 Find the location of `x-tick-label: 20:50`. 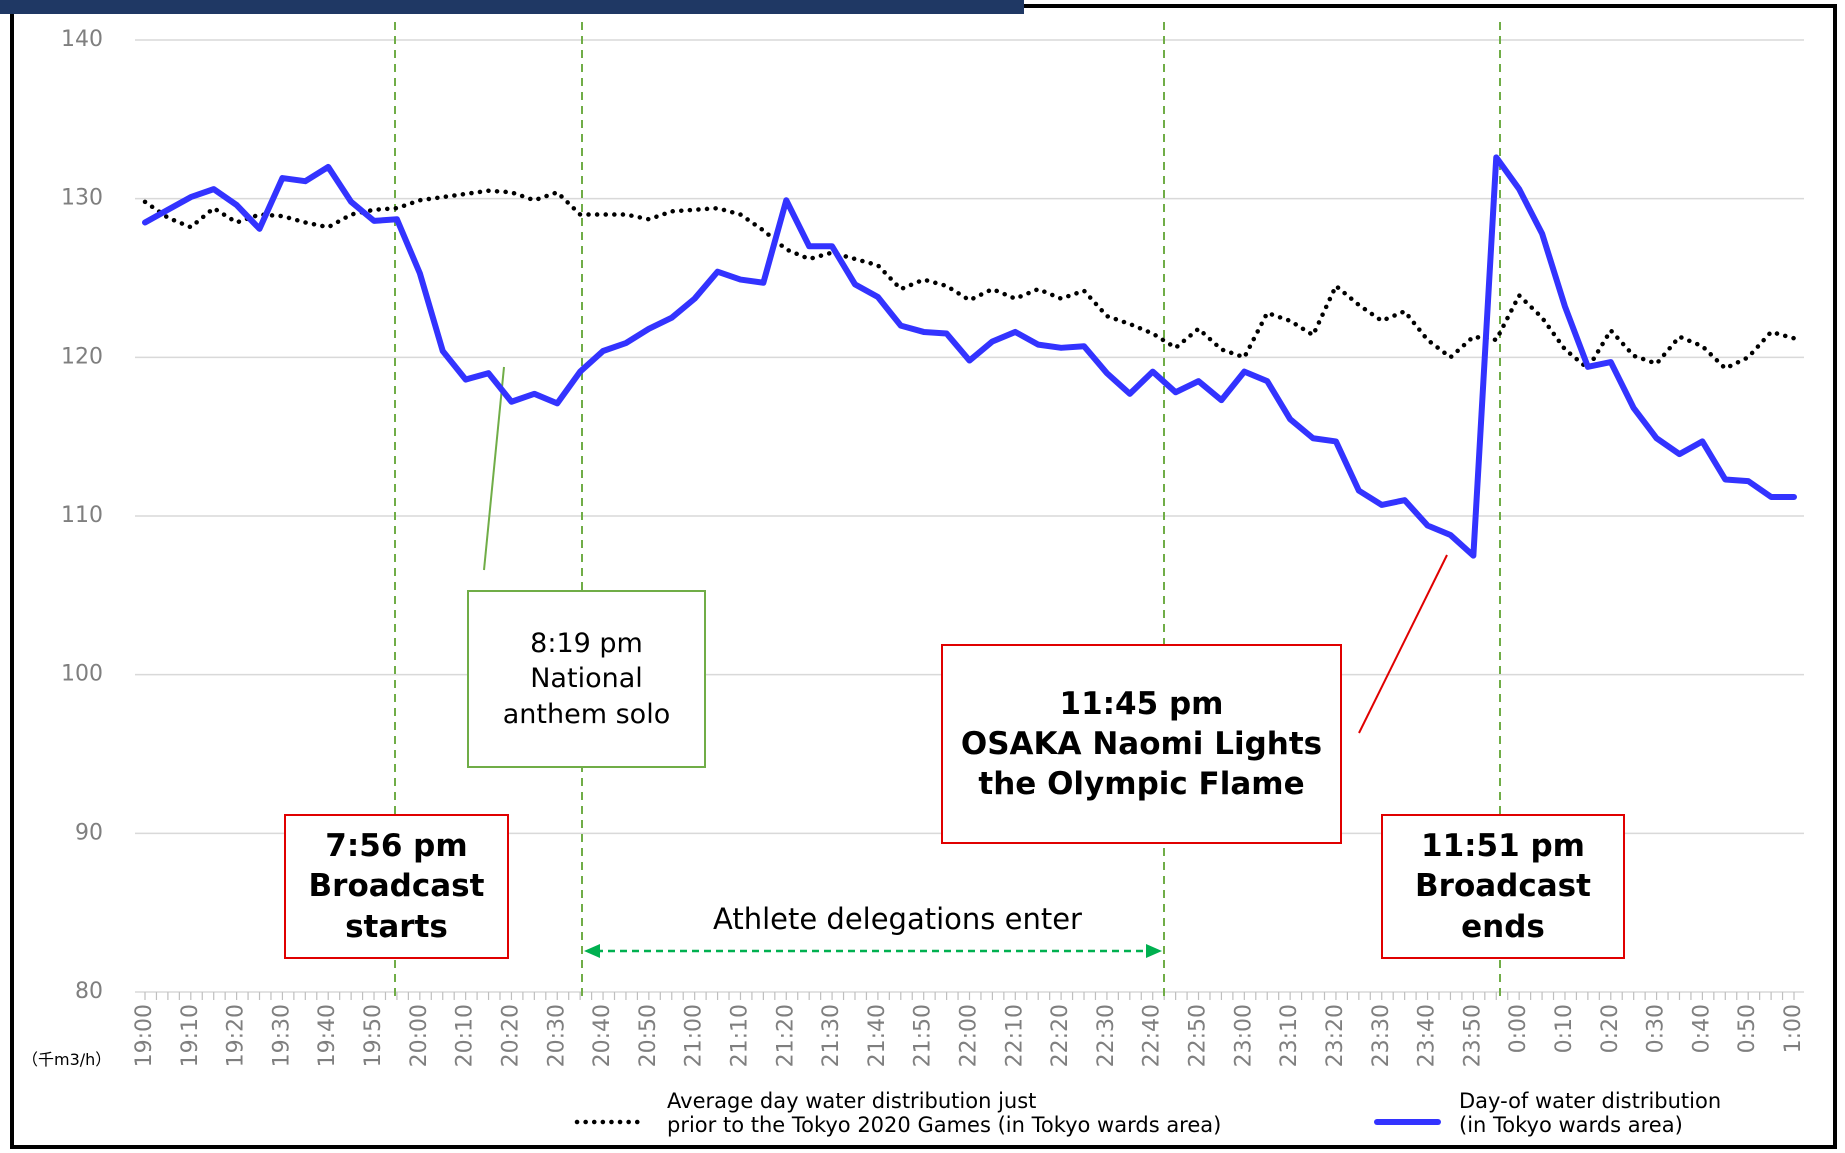

x-tick-label: 20:50 is located at coordinates (648, 1035).